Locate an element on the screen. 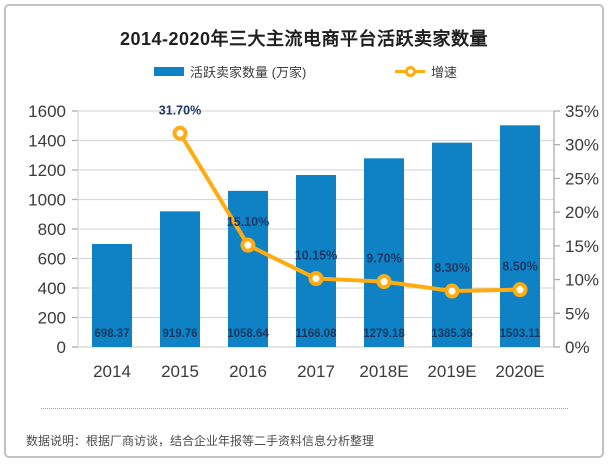 Image resolution: width=608 pixels, height=468 pixels. line-series-swatch-icon is located at coordinates (410, 71).